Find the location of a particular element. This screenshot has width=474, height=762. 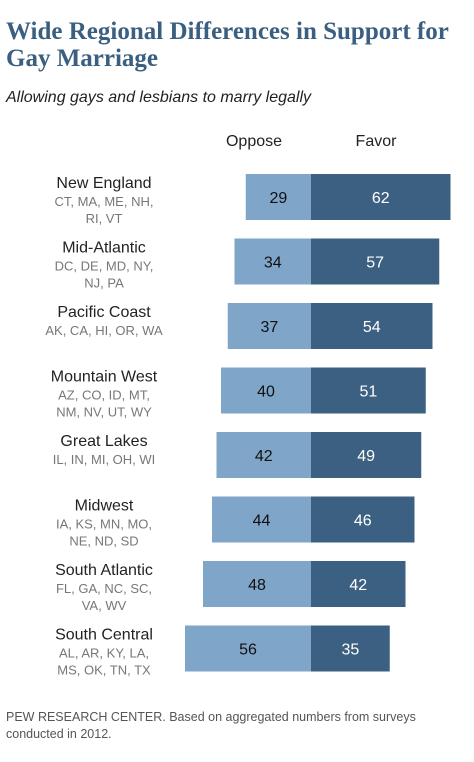

favor-value-label: 46 is located at coordinates (363, 521).